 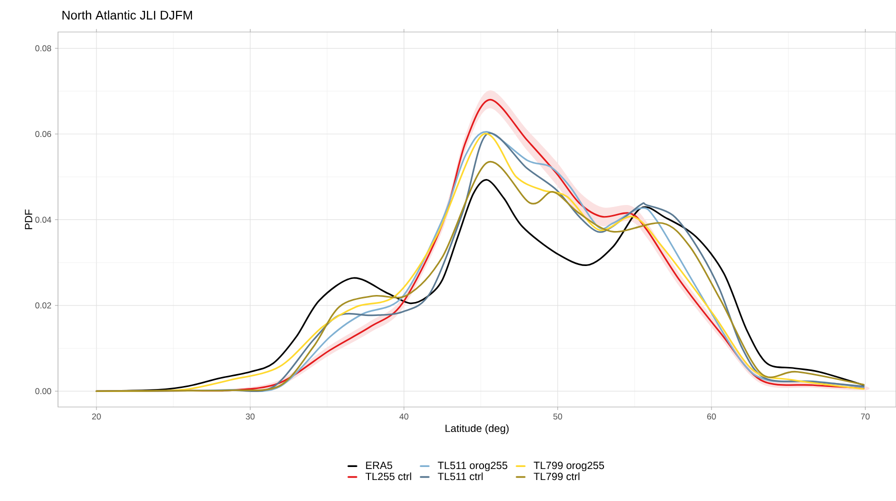 I want to click on y-tick-label: 0.06, so click(x=43, y=134).